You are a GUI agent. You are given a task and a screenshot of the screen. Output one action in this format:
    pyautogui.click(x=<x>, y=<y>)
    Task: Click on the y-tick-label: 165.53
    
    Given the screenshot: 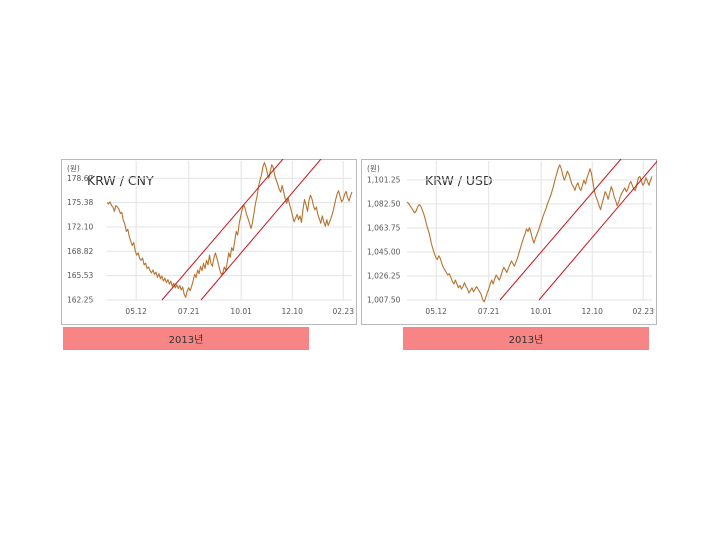 What is the action you would take?
    pyautogui.click(x=80, y=275)
    